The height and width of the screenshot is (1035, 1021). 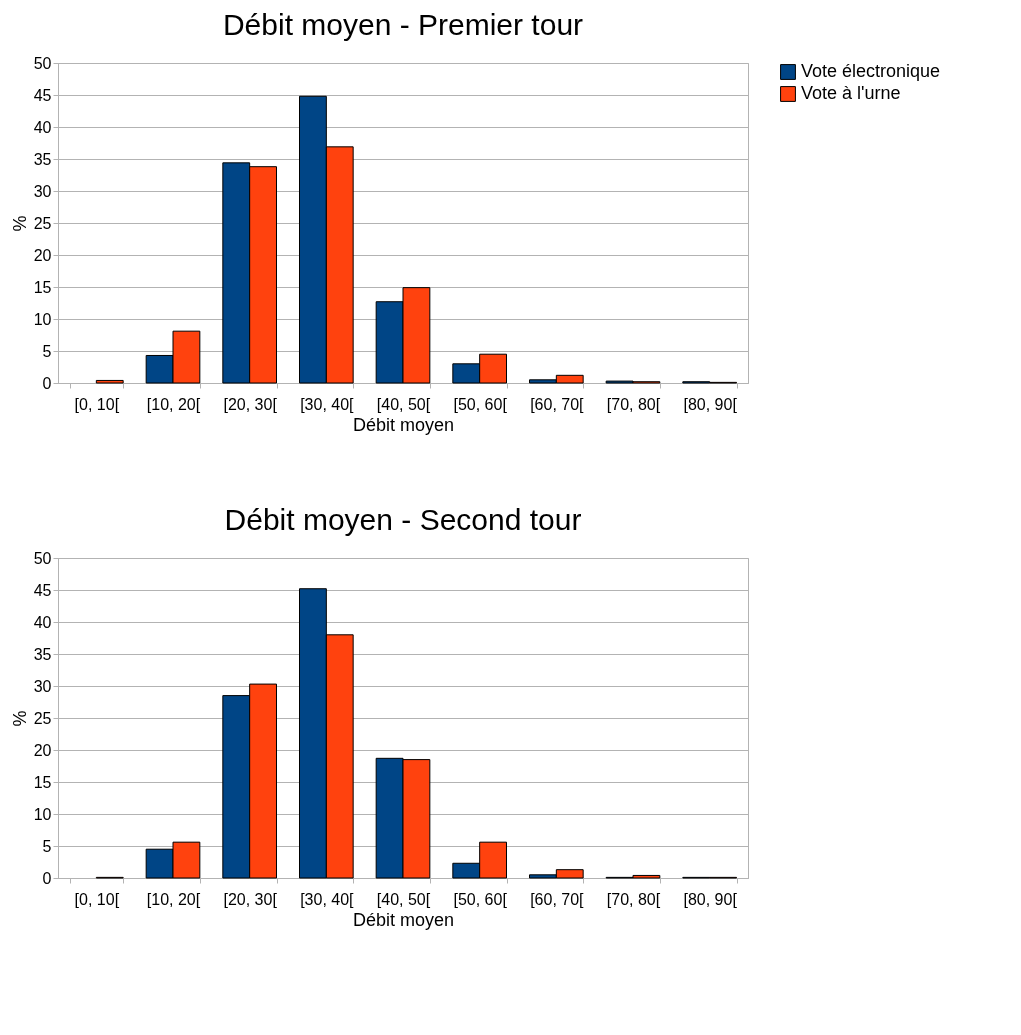 What do you see at coordinates (851, 93) in the screenshot?
I see `legend-label: Vote à l'urne` at bounding box center [851, 93].